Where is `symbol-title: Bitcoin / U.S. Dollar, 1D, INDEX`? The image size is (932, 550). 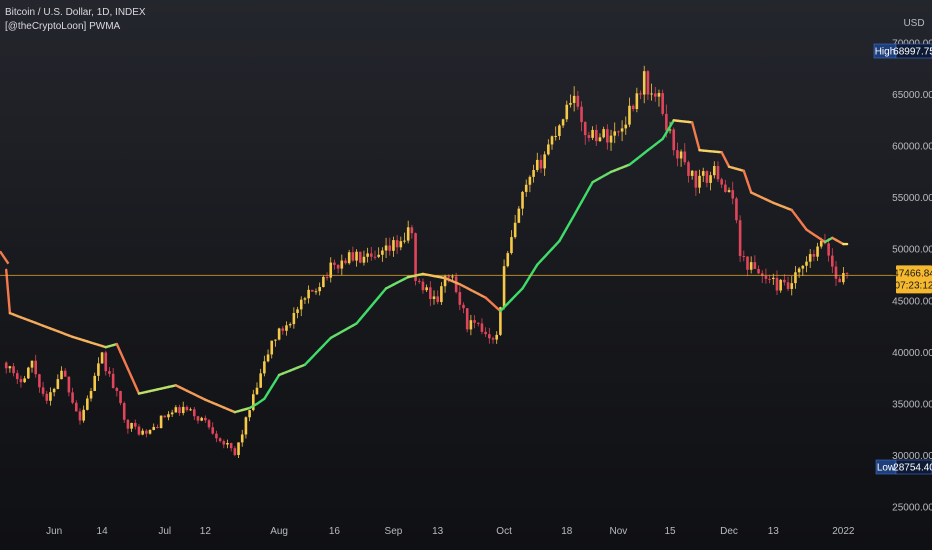
symbol-title: Bitcoin / U.S. Dollar, 1D, INDEX is located at coordinates (75, 12).